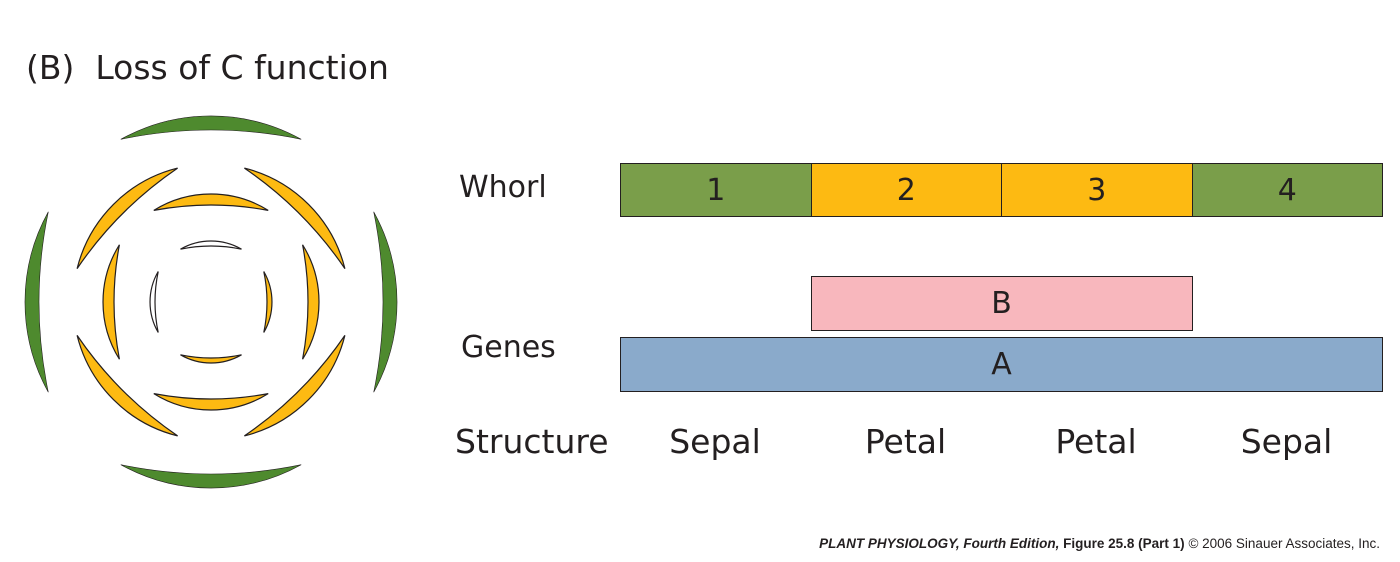  What do you see at coordinates (1124, 543) in the screenshot?
I see `credit-figure: Figure 25.8 (Part 1)` at bounding box center [1124, 543].